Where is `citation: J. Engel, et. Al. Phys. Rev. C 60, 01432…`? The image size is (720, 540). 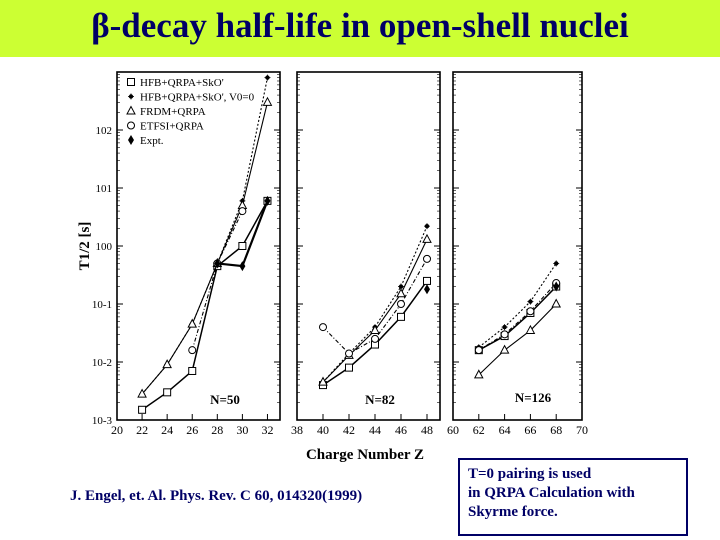
citation: J. Engel, et. Al. Phys. Rev. C 60, 01432… is located at coordinates (216, 496).